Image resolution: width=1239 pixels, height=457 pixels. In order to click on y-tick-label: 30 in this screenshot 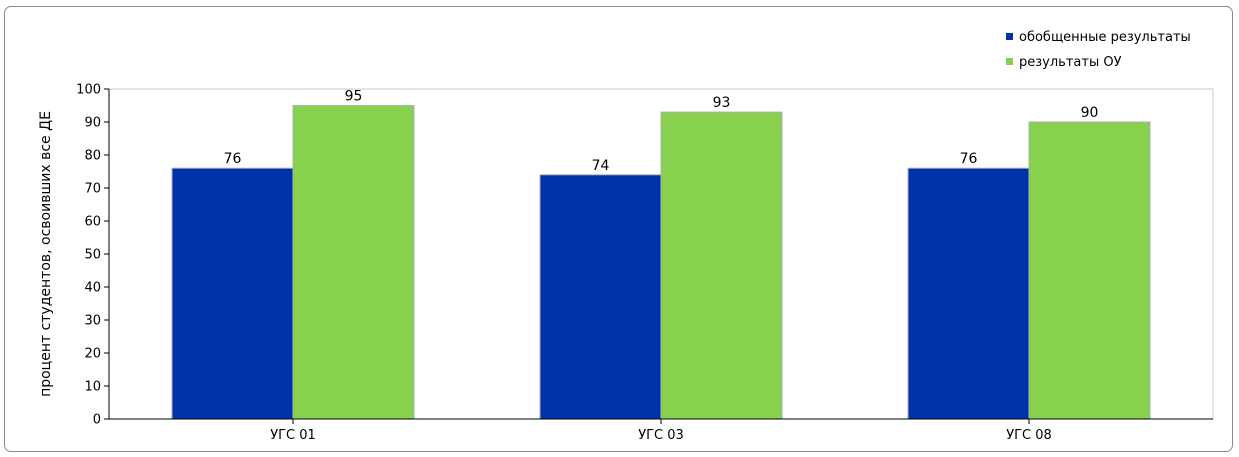, I will do `click(92, 321)`.